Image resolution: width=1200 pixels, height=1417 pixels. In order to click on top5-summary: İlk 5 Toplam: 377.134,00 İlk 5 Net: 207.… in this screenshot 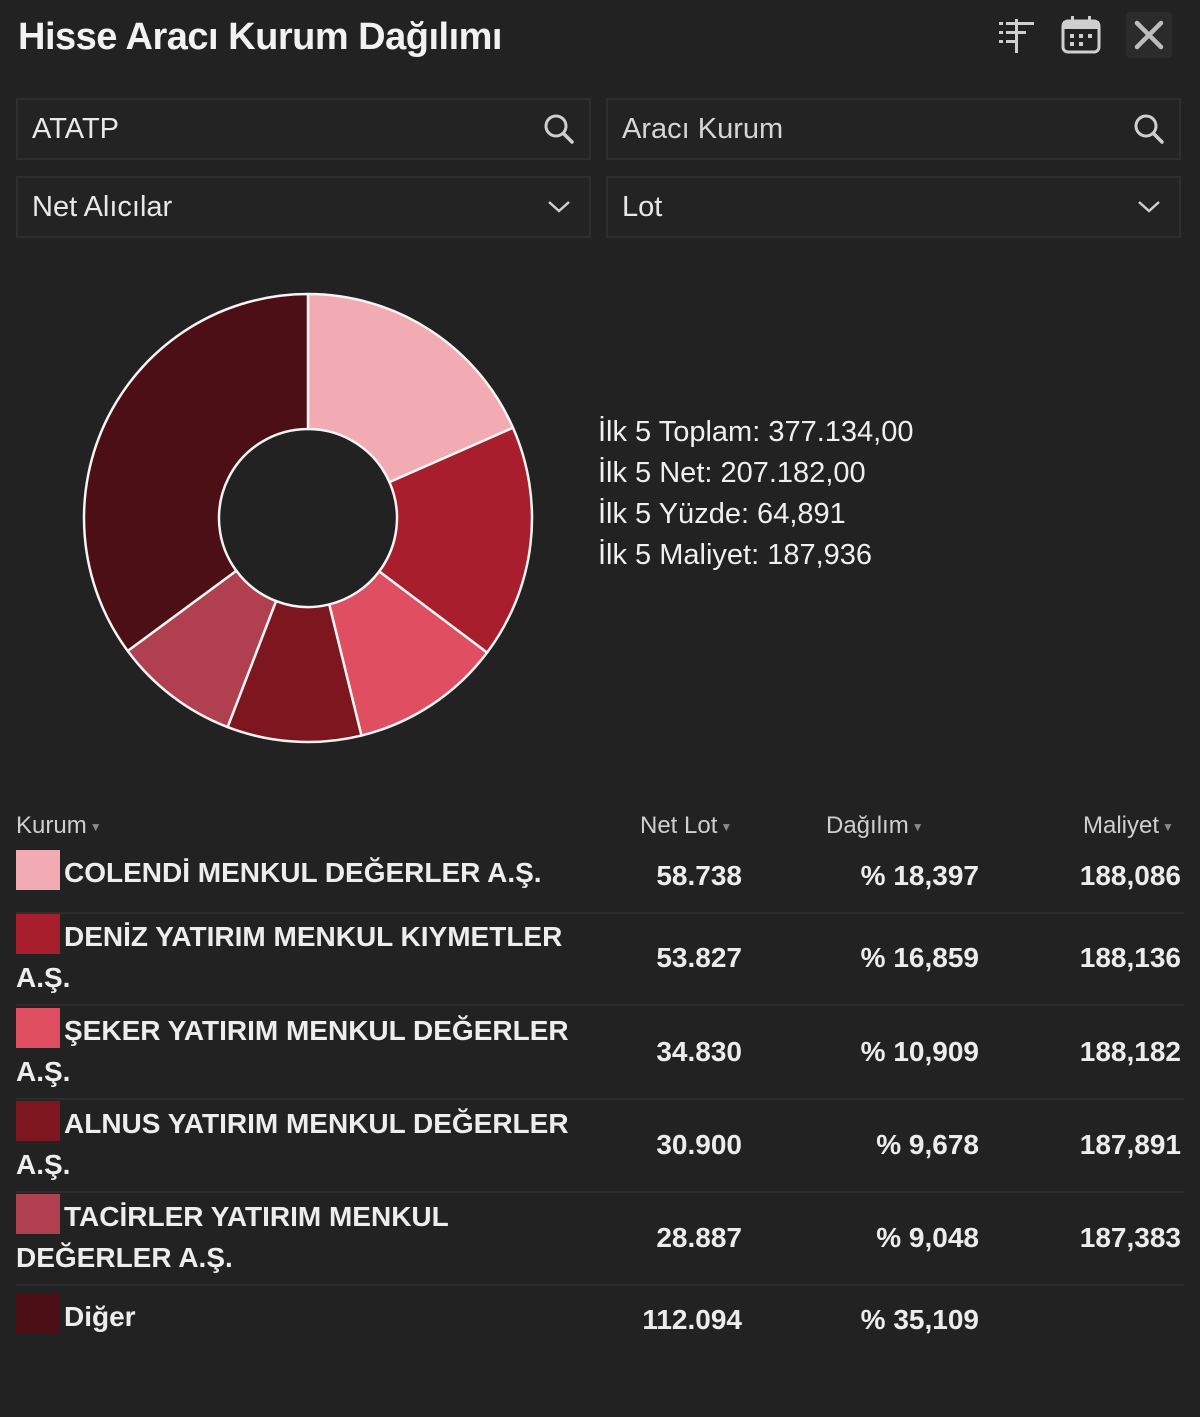, I will do `click(755, 494)`.